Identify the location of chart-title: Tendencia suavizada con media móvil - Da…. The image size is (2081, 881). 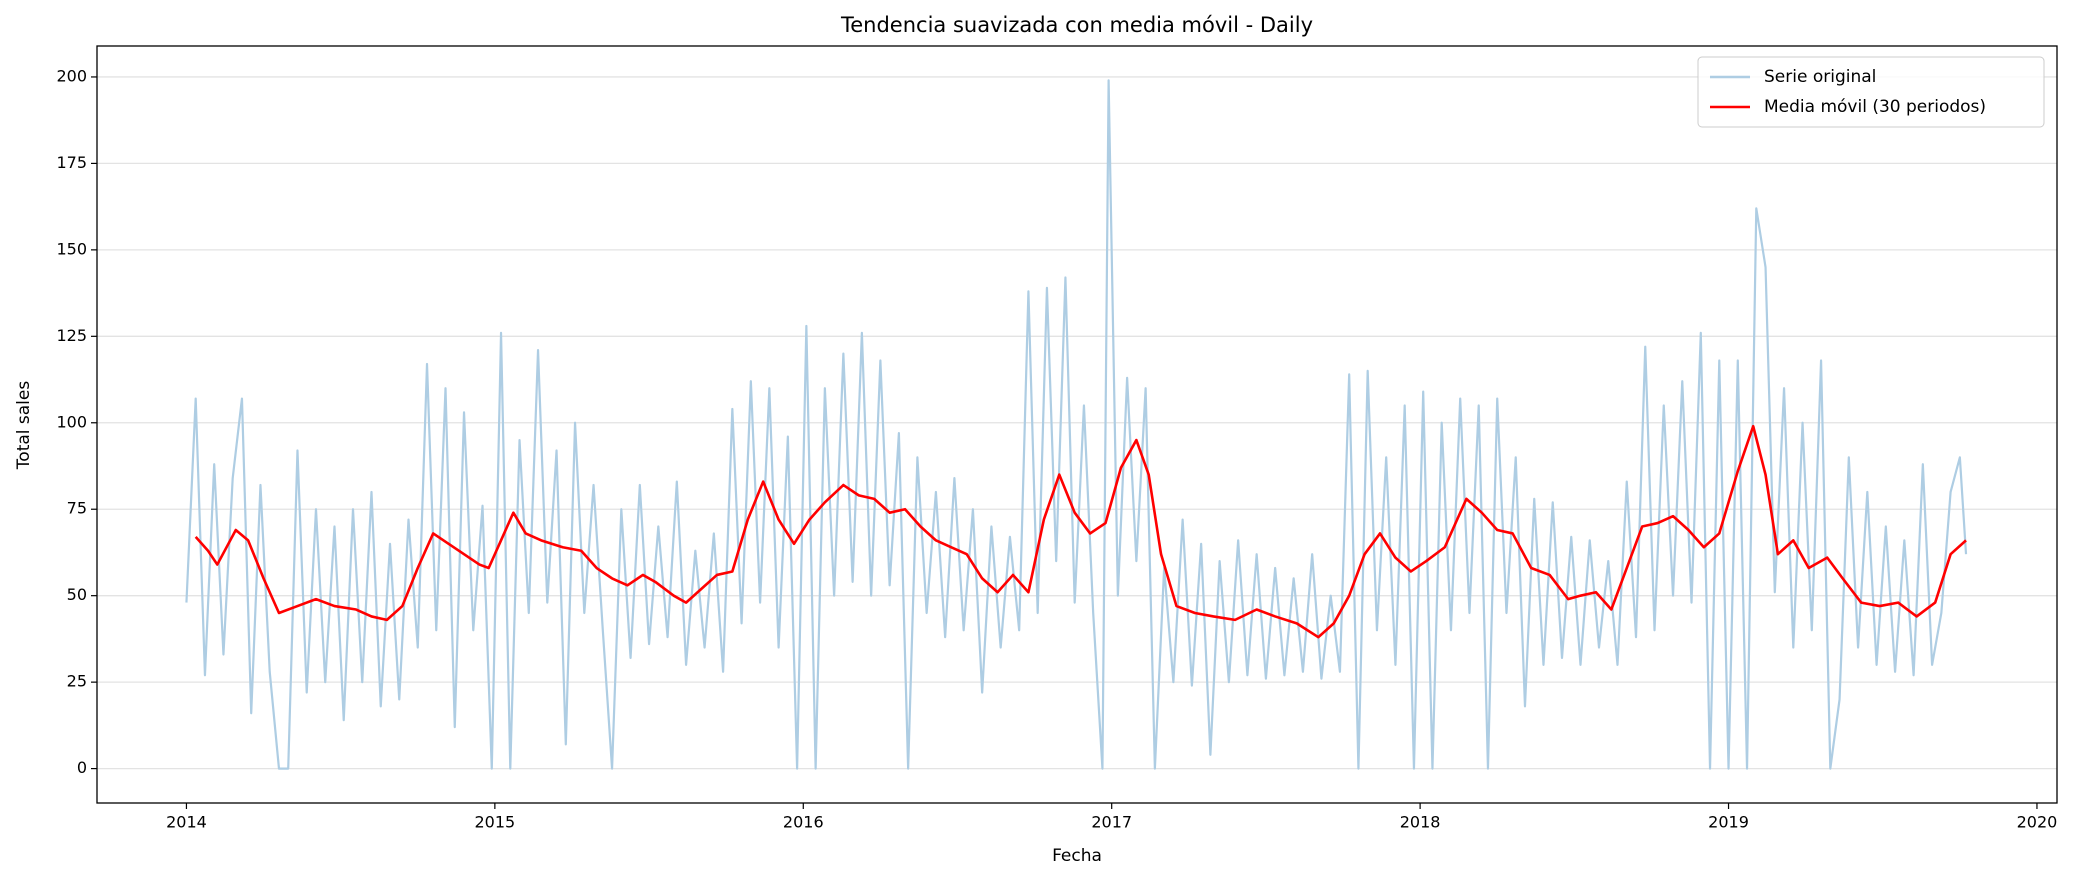
(1076, 25).